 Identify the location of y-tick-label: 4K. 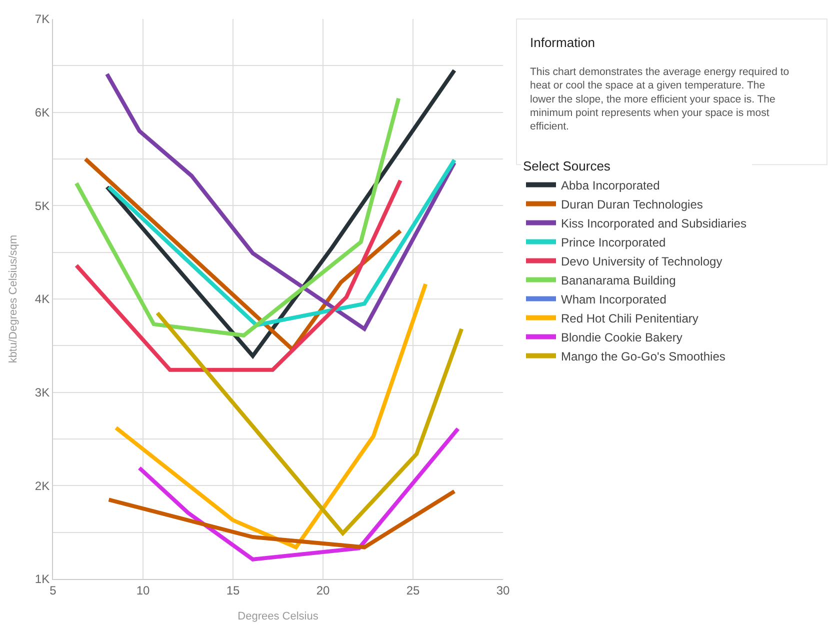
(42, 299).